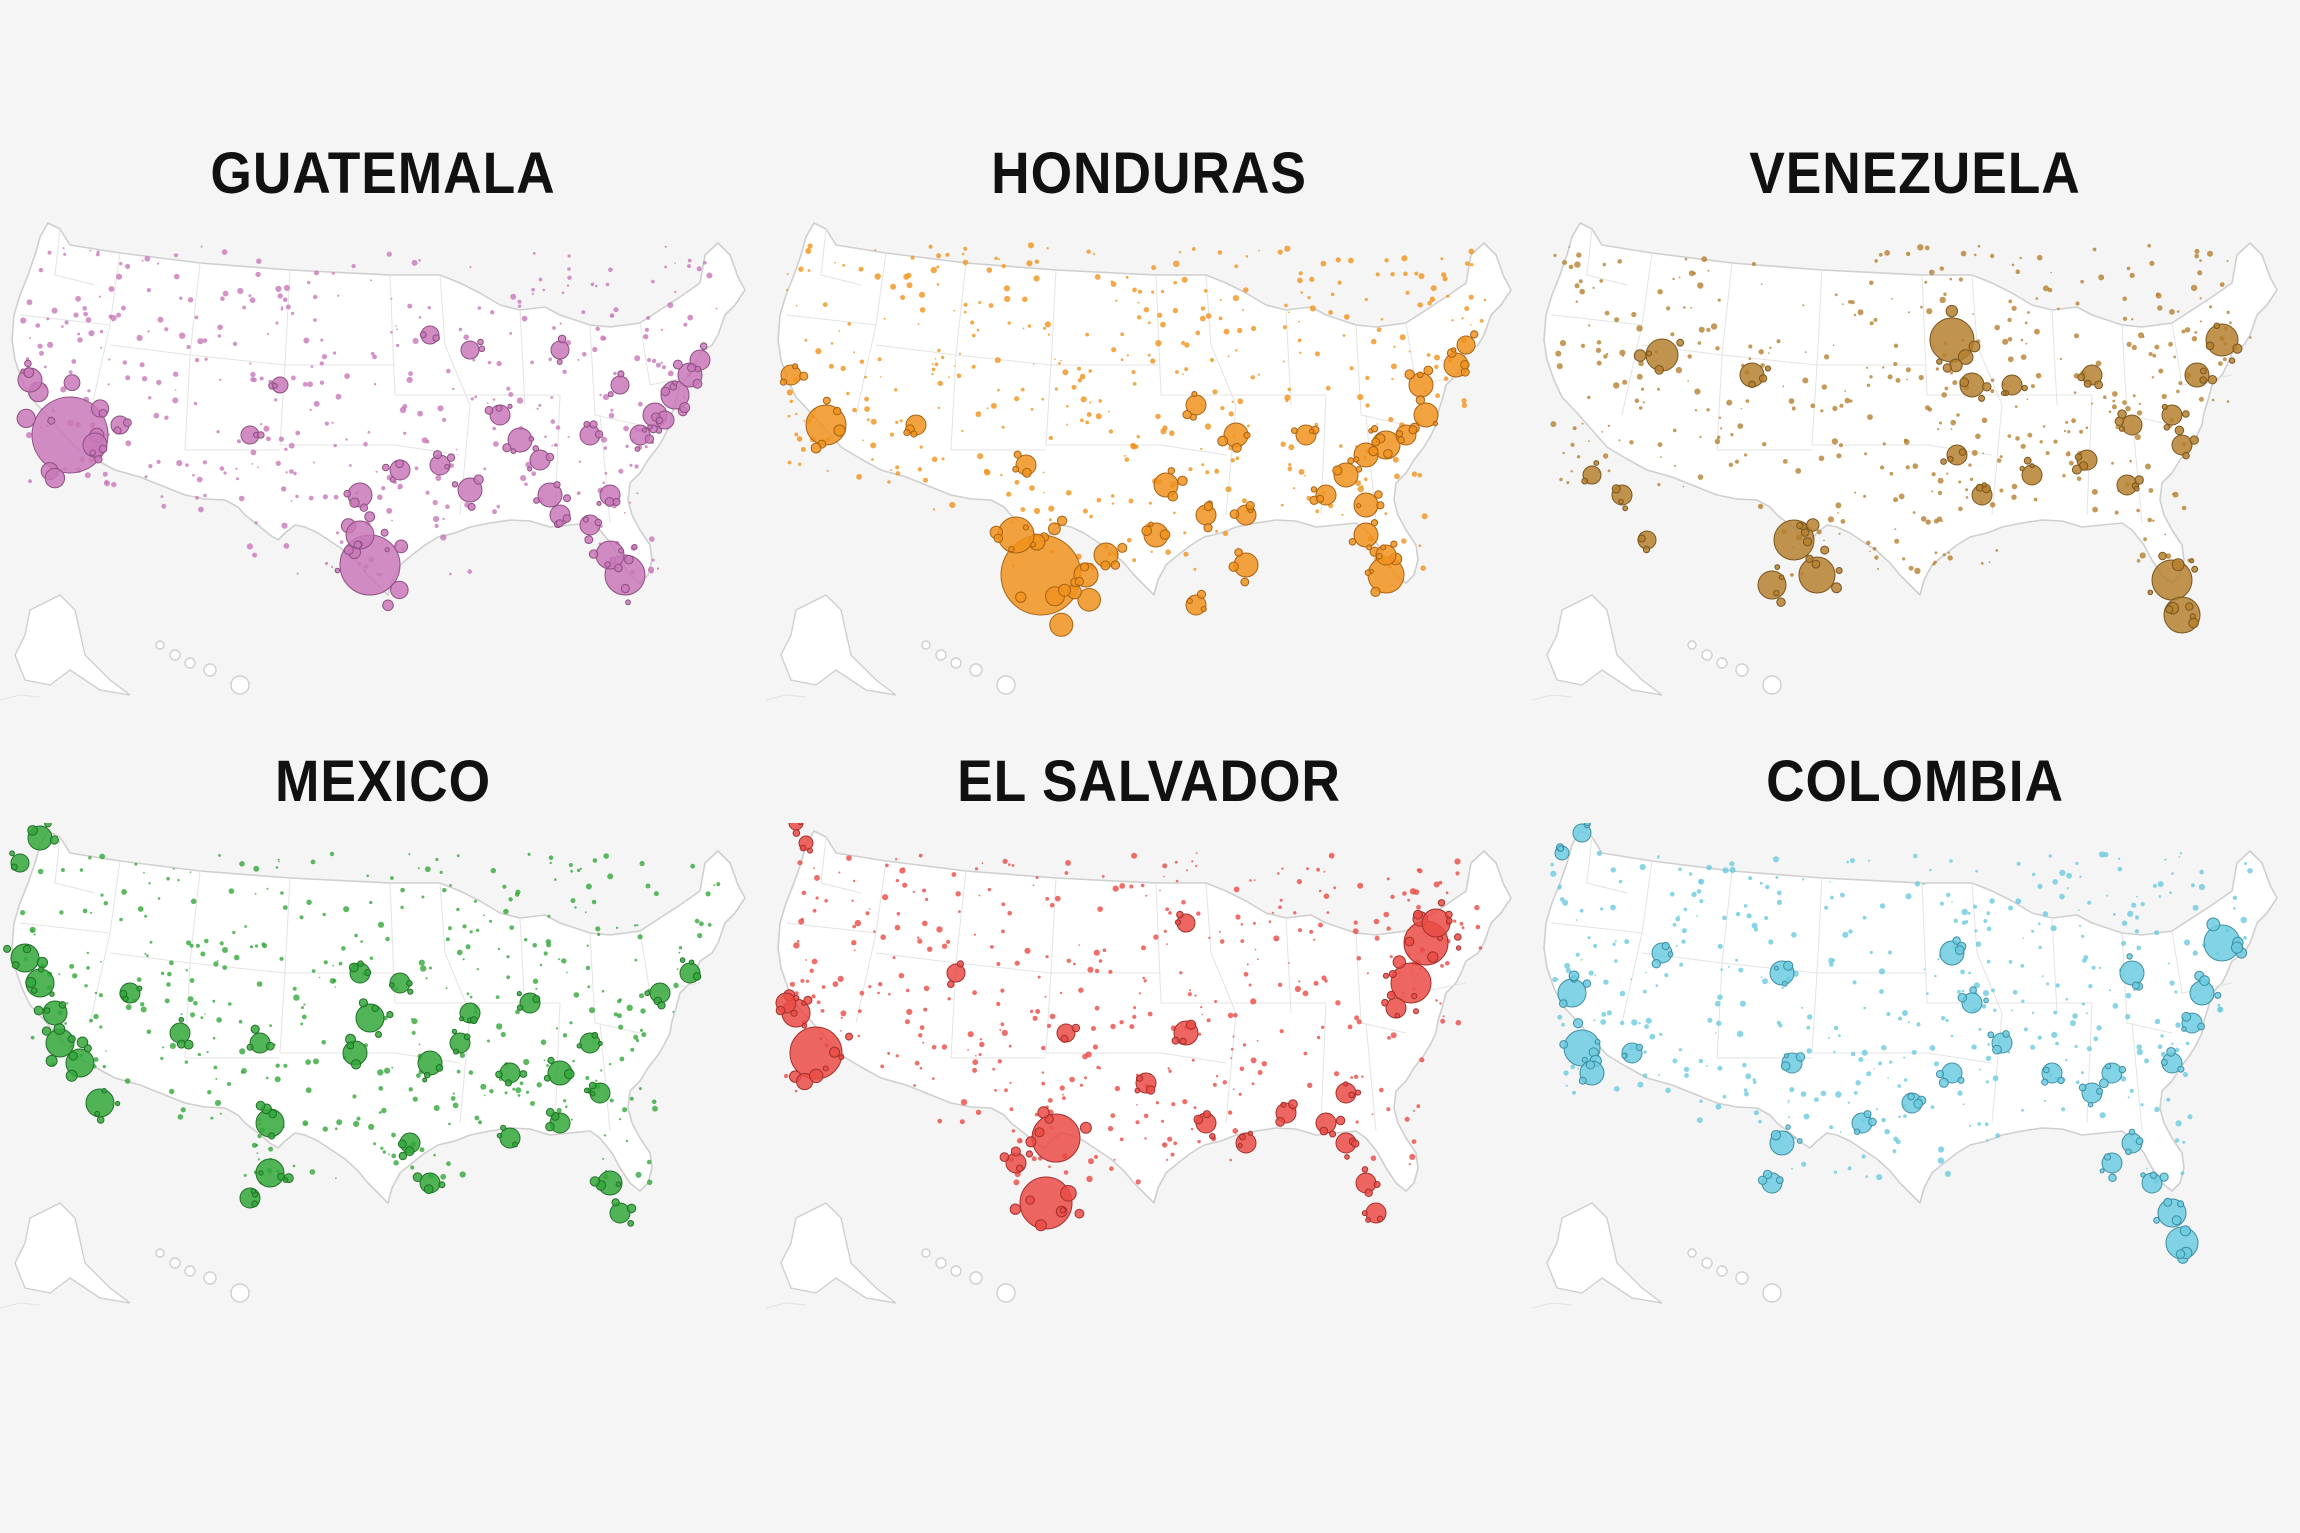  What do you see at coordinates (1604, 1253) in the screenshot?
I see `alaska-inset` at bounding box center [1604, 1253].